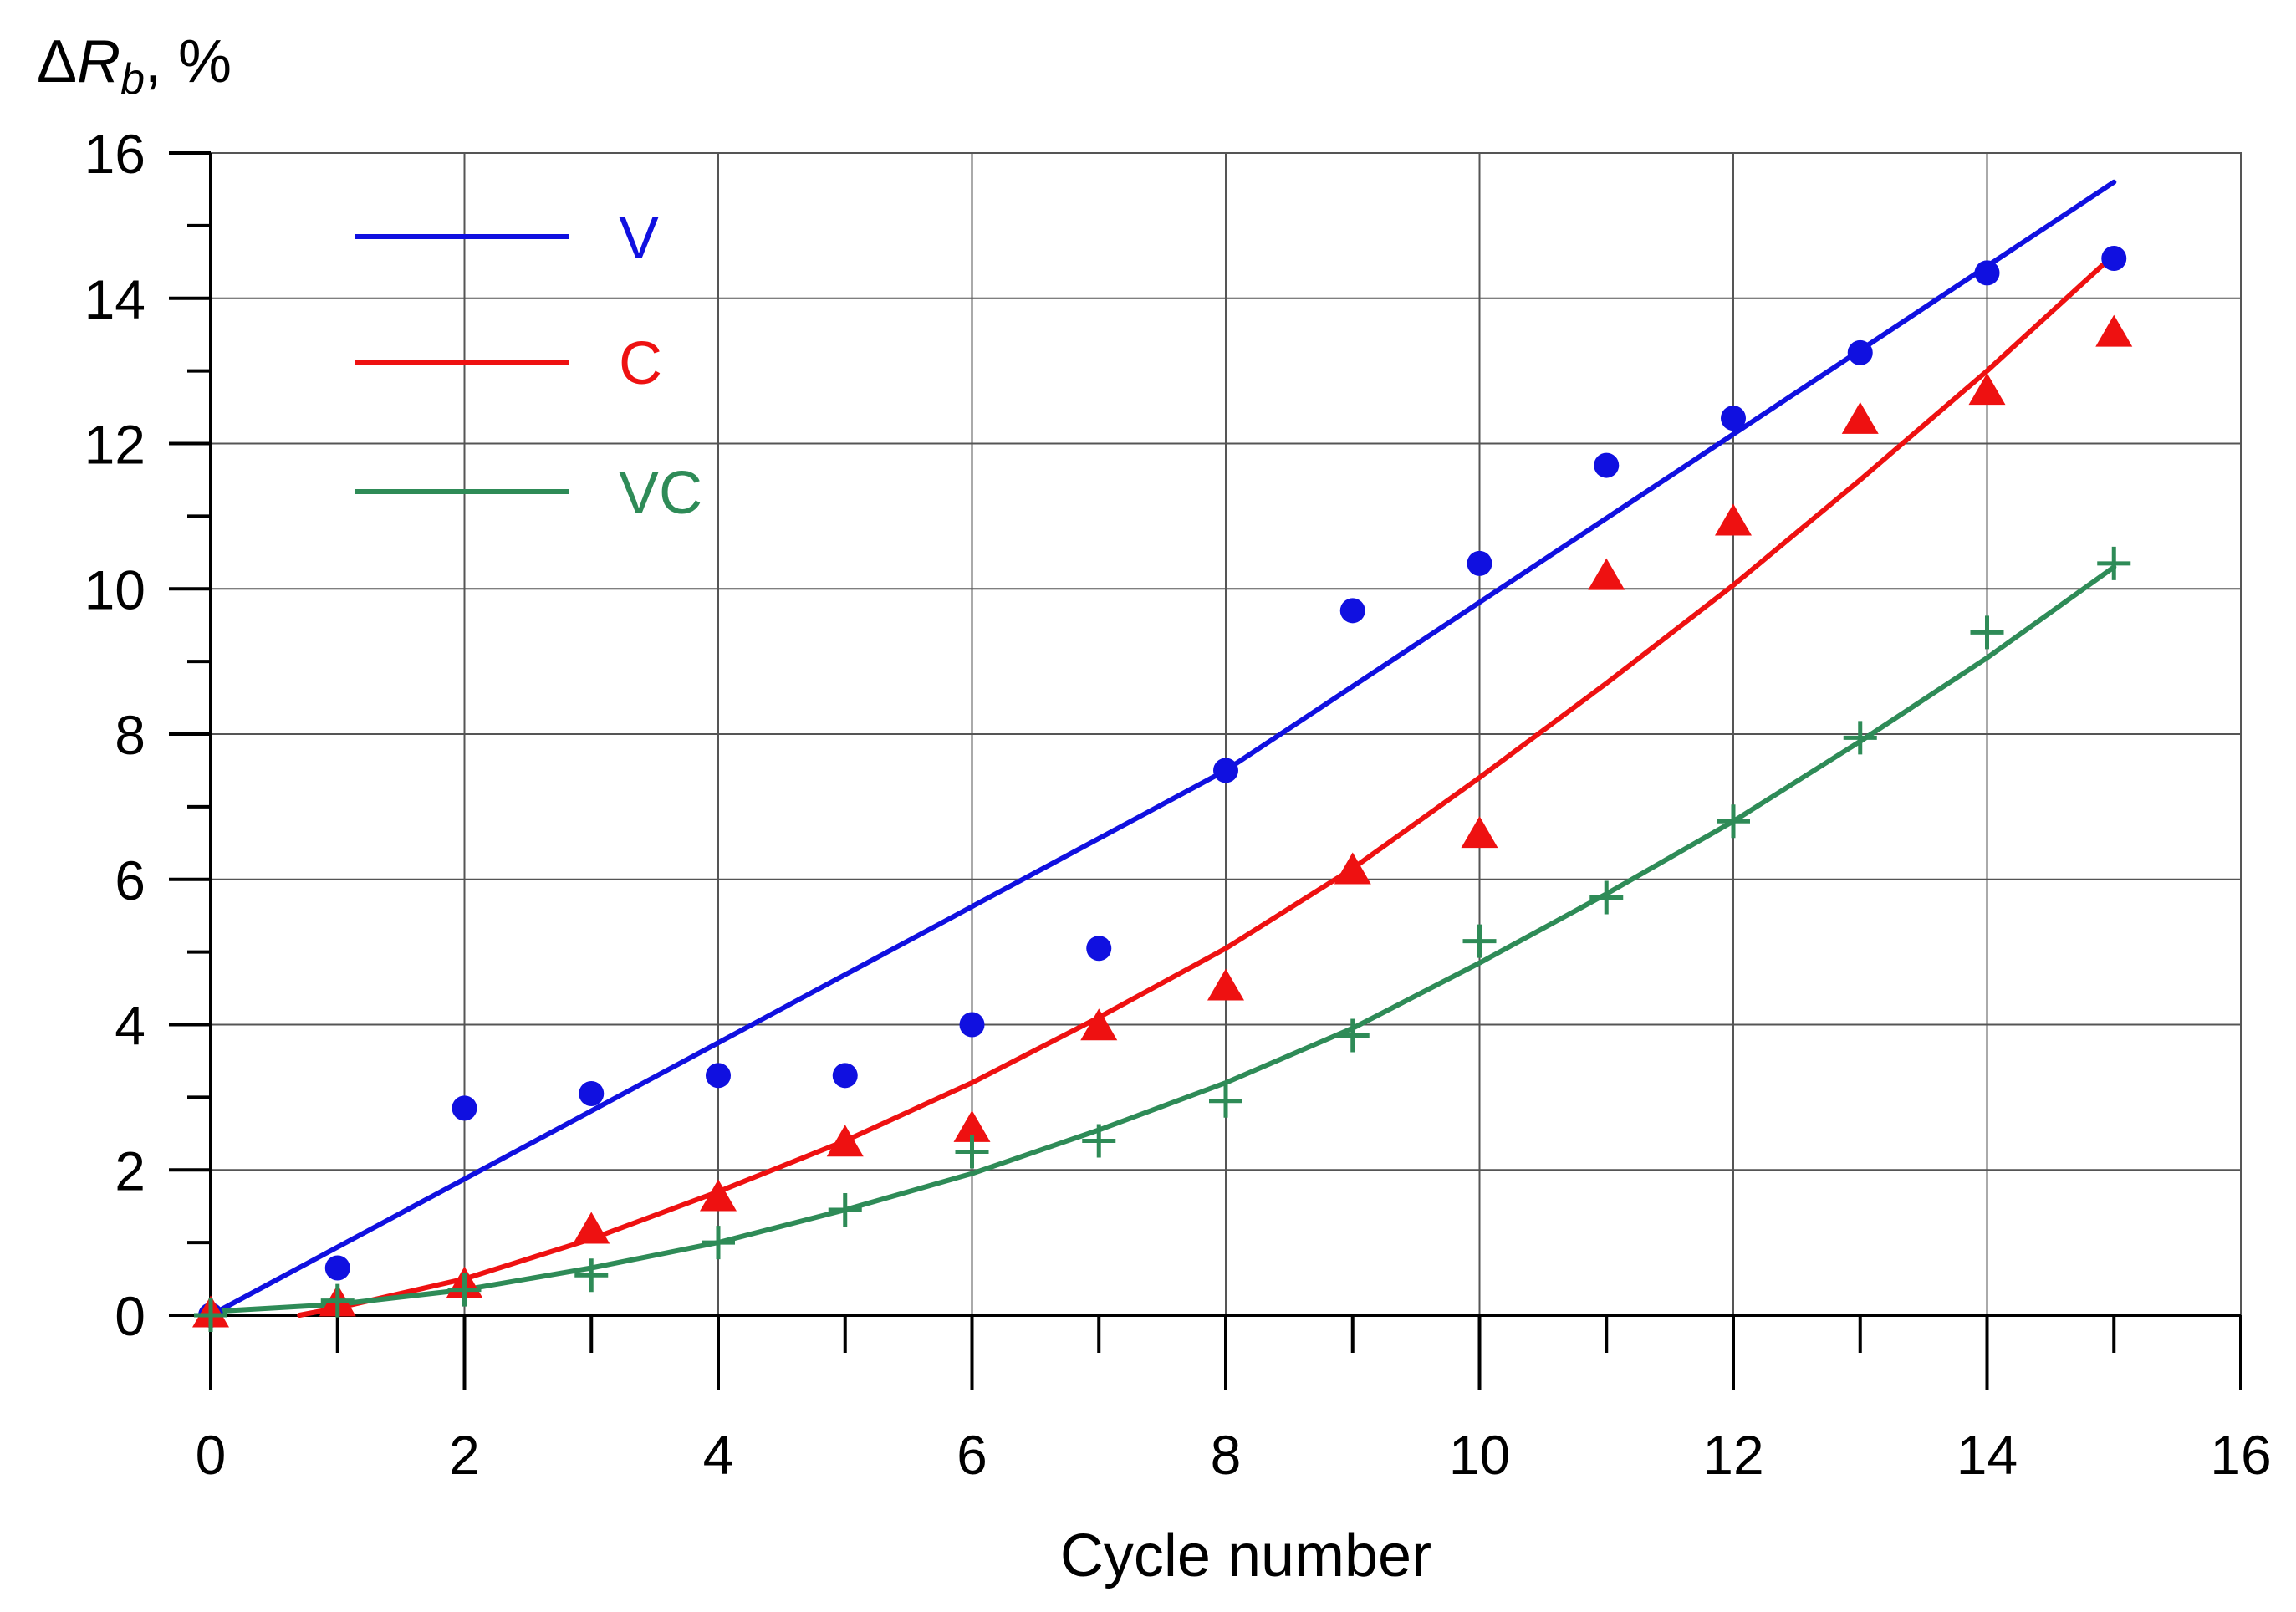 This screenshot has height=1612, width=2296. Describe the element at coordinates (130, 880) in the screenshot. I see `y-tick-label: 6` at that location.